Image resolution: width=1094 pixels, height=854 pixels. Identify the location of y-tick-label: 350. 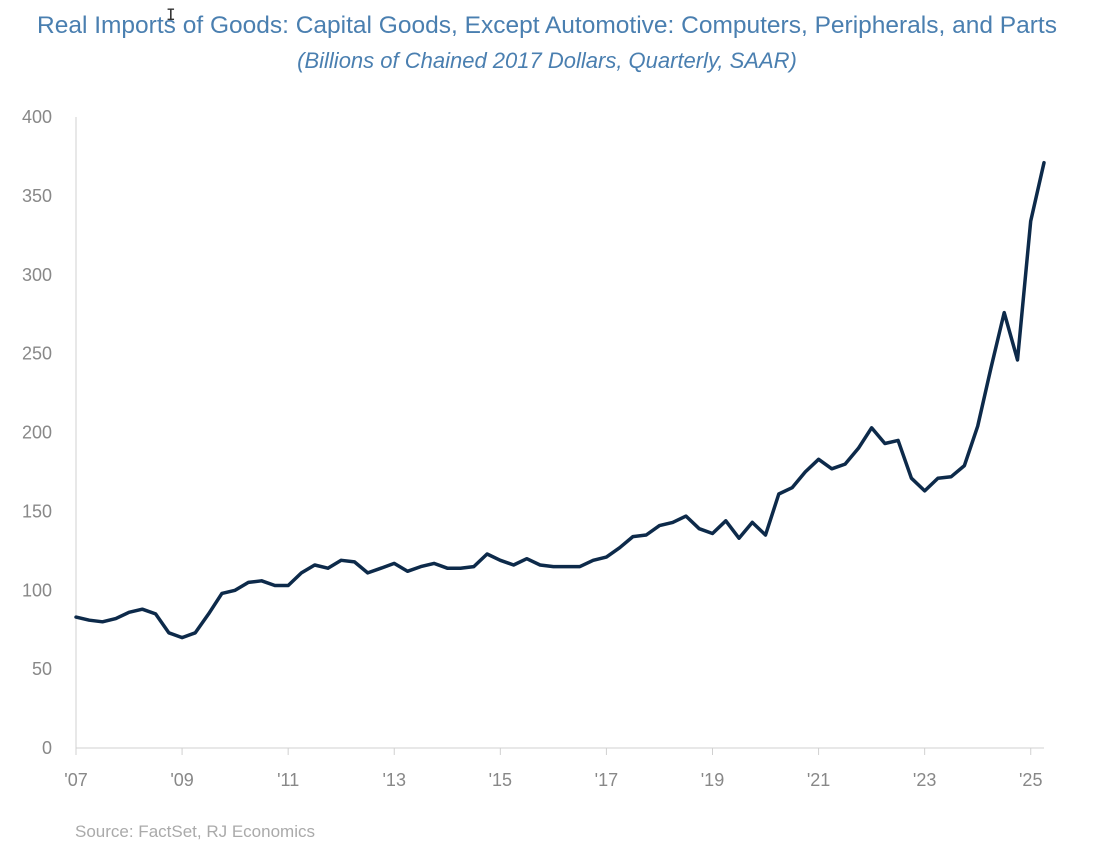
(37, 196).